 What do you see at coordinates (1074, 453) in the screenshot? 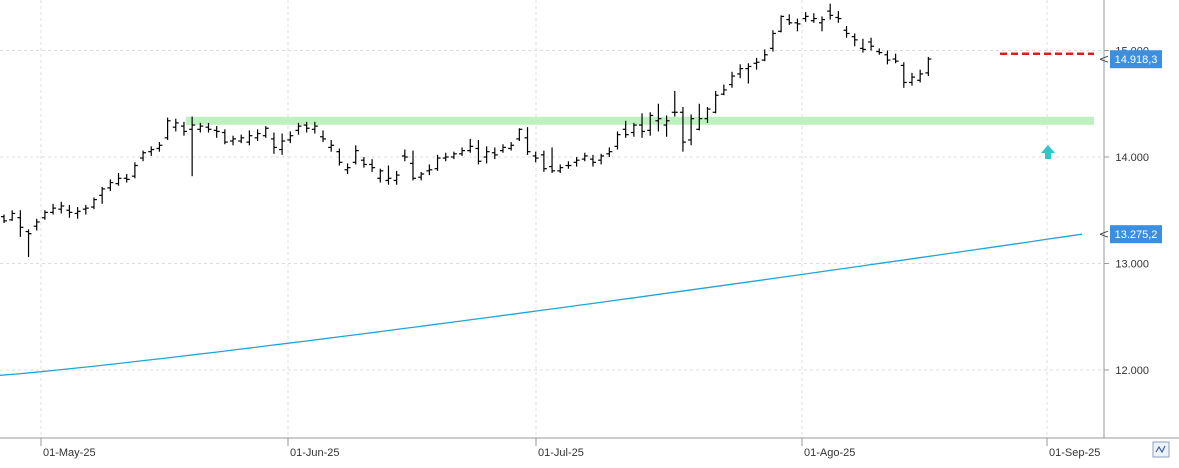
I see `x-tick-label: 01-Sep-25` at bounding box center [1074, 453].